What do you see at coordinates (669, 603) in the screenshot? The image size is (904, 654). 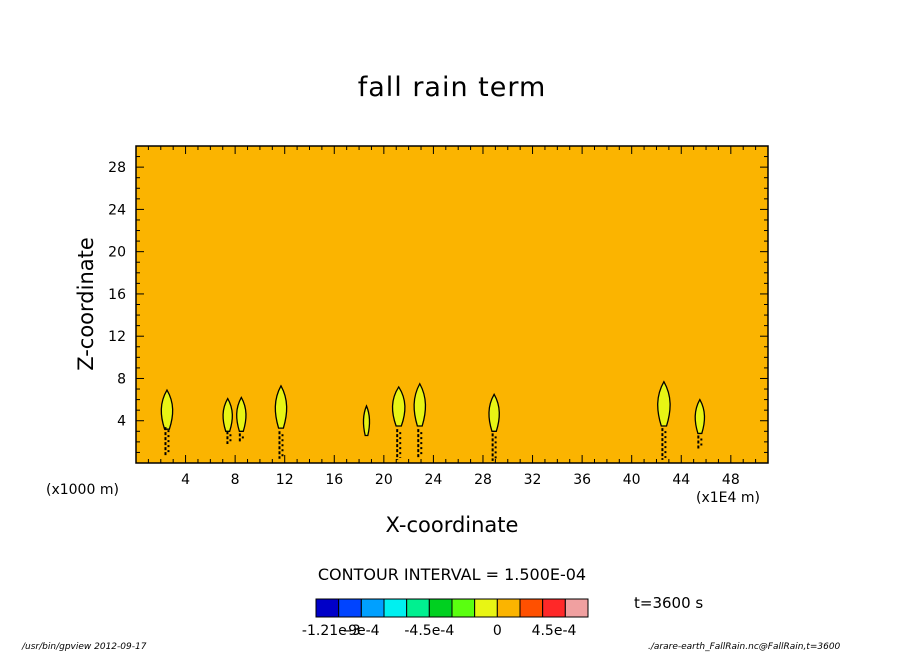 I see `time-label: t=3600 s` at bounding box center [669, 603].